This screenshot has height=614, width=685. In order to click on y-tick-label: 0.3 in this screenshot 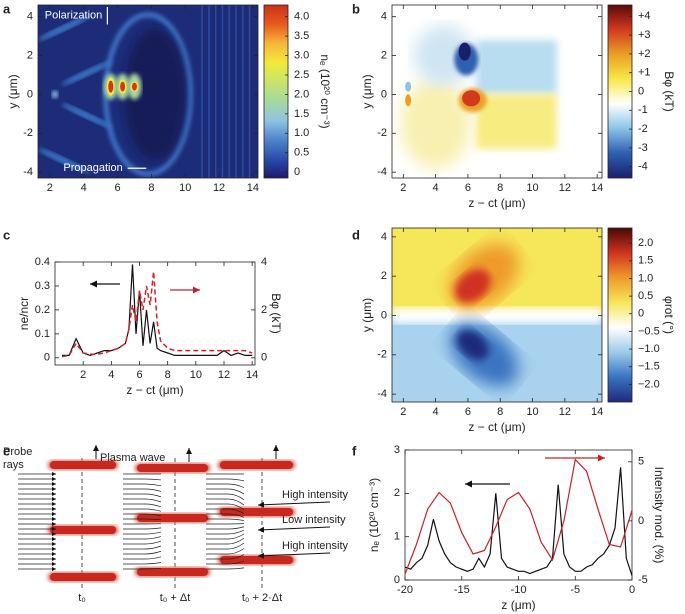, I will do `click(42, 286)`.